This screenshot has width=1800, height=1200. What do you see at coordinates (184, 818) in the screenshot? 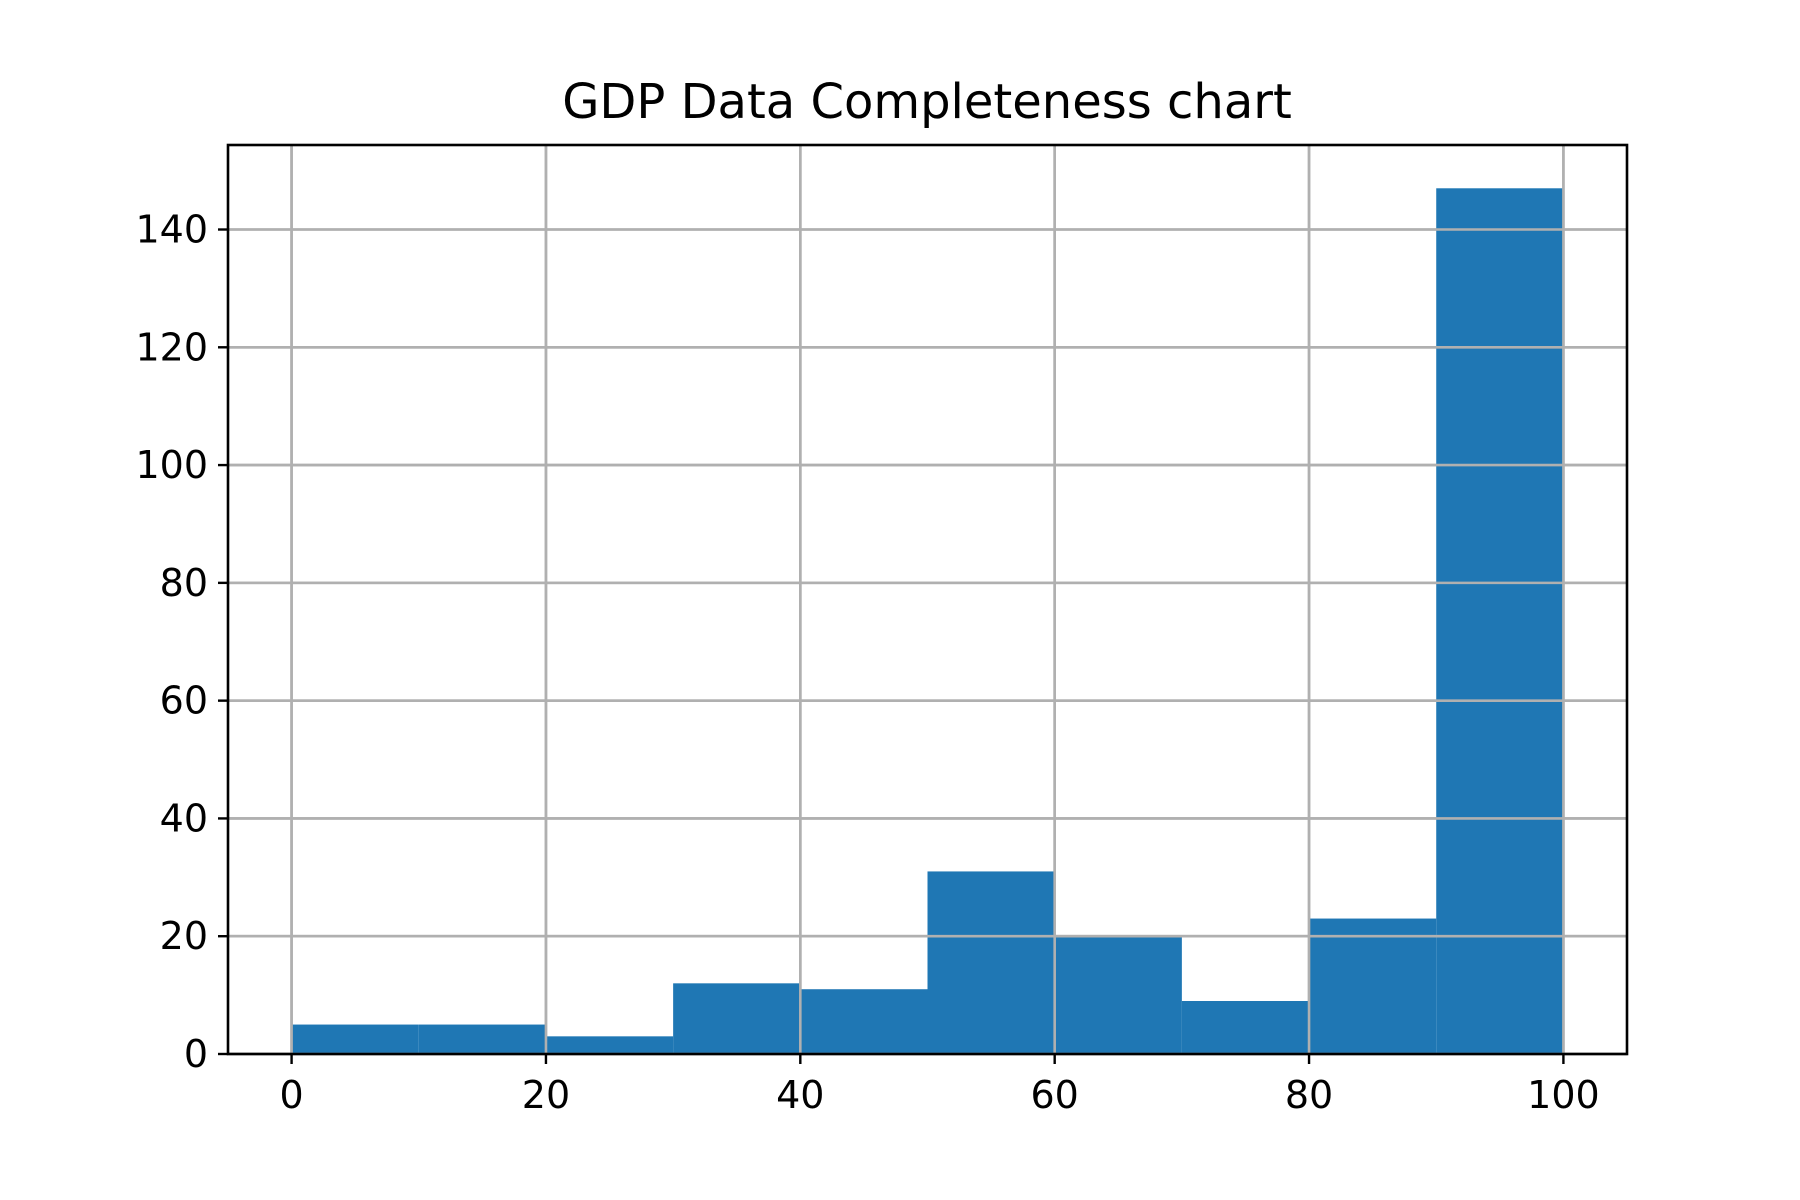
I see `y-tick-label-2: 40` at bounding box center [184, 818].